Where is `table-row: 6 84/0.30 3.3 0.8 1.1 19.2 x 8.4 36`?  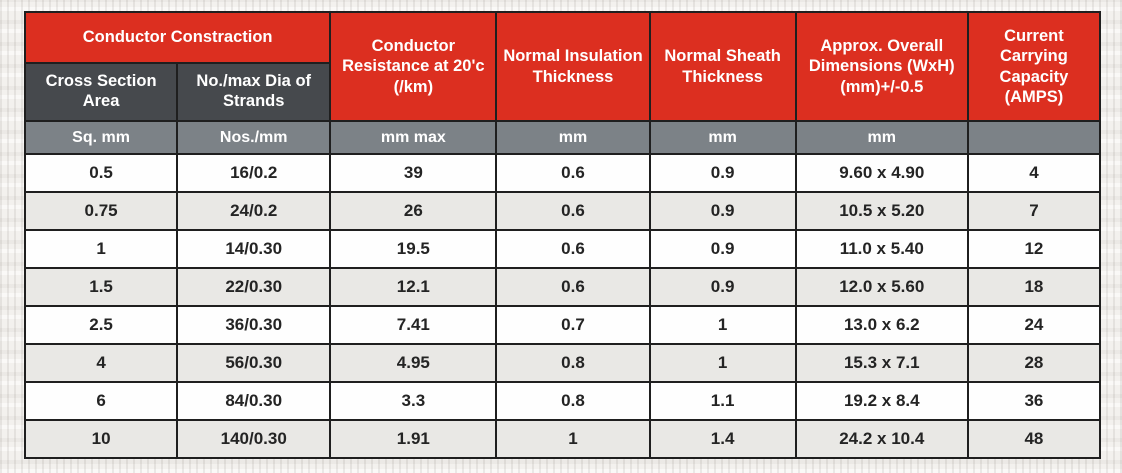 table-row: 6 84/0.30 3.3 0.8 1.1 19.2 x 8.4 36 is located at coordinates (562, 401).